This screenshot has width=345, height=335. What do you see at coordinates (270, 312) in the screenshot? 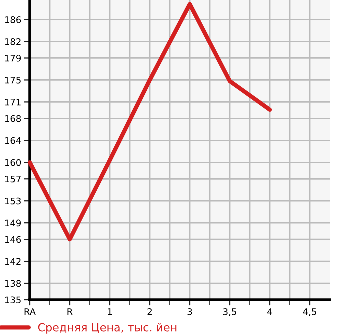
I see `x-tick-label: 4` at bounding box center [270, 312].